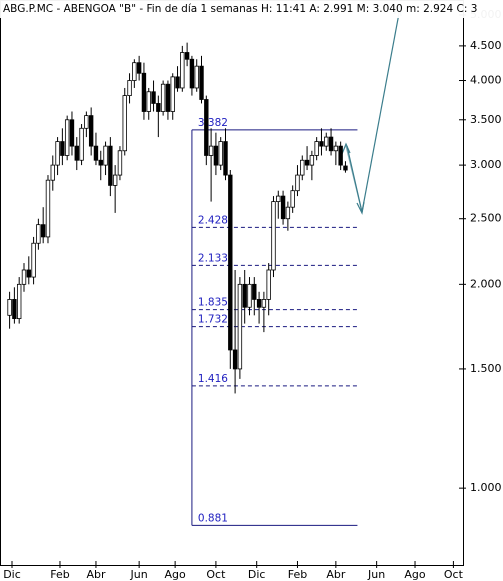  What do you see at coordinates (486, 45) in the screenshot?
I see `y-tick-label: 4.500` at bounding box center [486, 45].